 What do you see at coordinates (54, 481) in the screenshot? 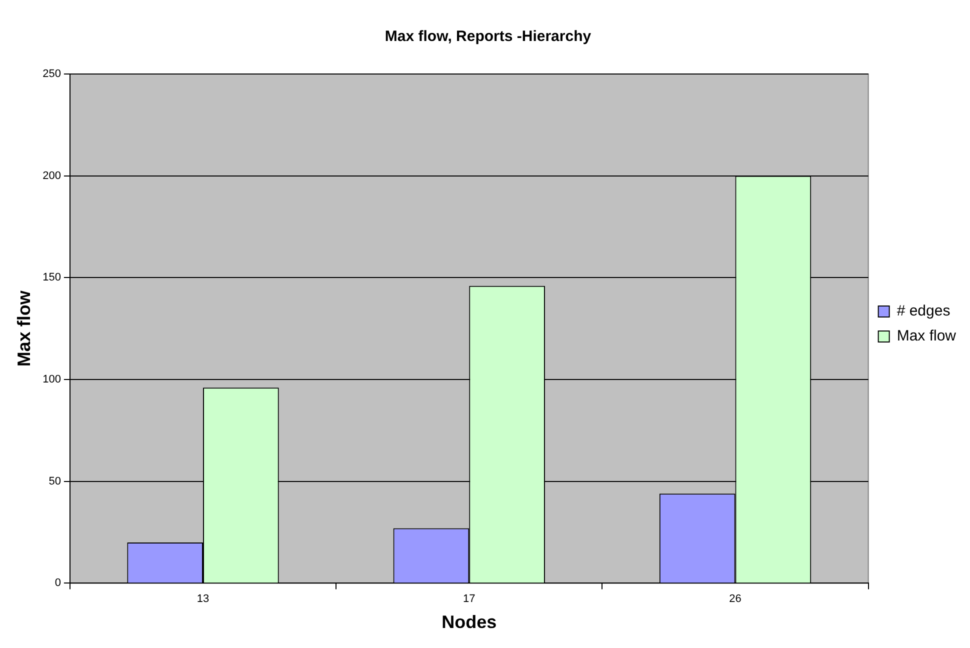
I see `y-tick-label: 50` at bounding box center [54, 481].